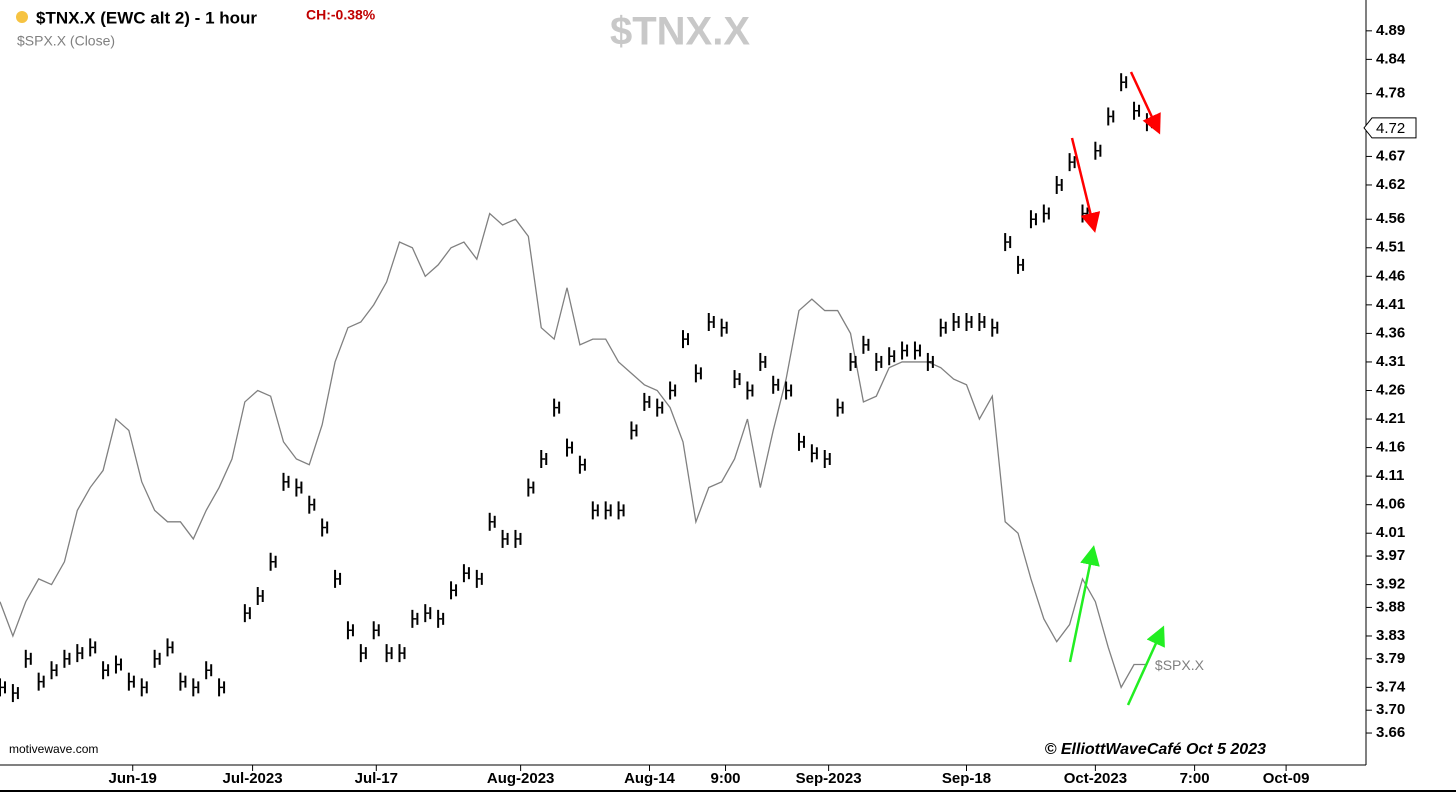  I want to click on x-tick-label: Jul-17, so click(376, 778).